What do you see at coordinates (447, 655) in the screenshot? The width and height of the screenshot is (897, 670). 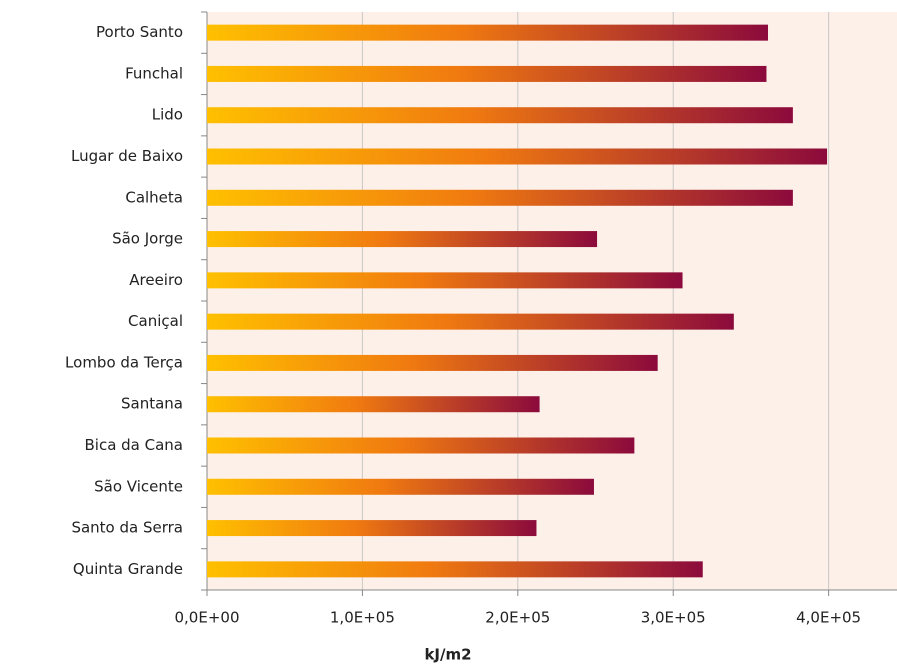 I see `x-axis-title: kJ/m2` at bounding box center [447, 655].